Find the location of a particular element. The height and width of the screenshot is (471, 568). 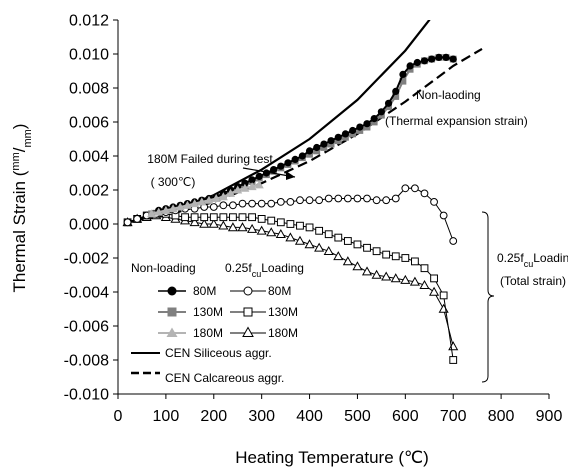

legend-label-180m-nonloading: 180M is located at coordinates (208, 333).